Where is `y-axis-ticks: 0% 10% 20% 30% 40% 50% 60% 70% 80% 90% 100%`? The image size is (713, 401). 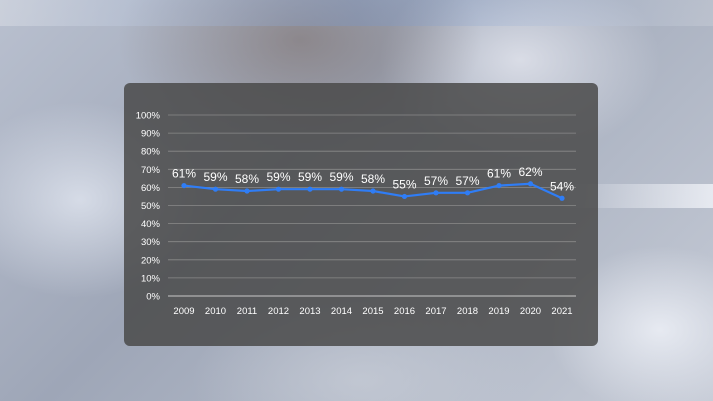 y-axis-ticks: 0% 10% 20% 30% 40% 50% 60% 70% 80% 90% 100% is located at coordinates (148, 207).